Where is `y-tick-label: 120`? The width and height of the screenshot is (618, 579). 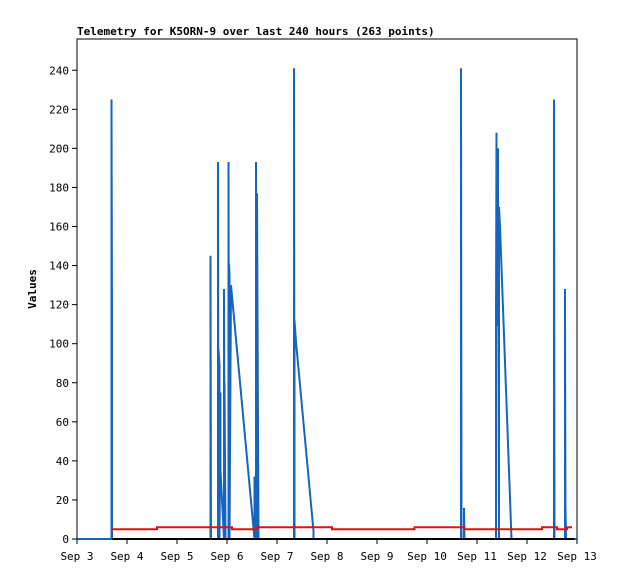 y-tick-label: 120 is located at coordinates (59, 305).